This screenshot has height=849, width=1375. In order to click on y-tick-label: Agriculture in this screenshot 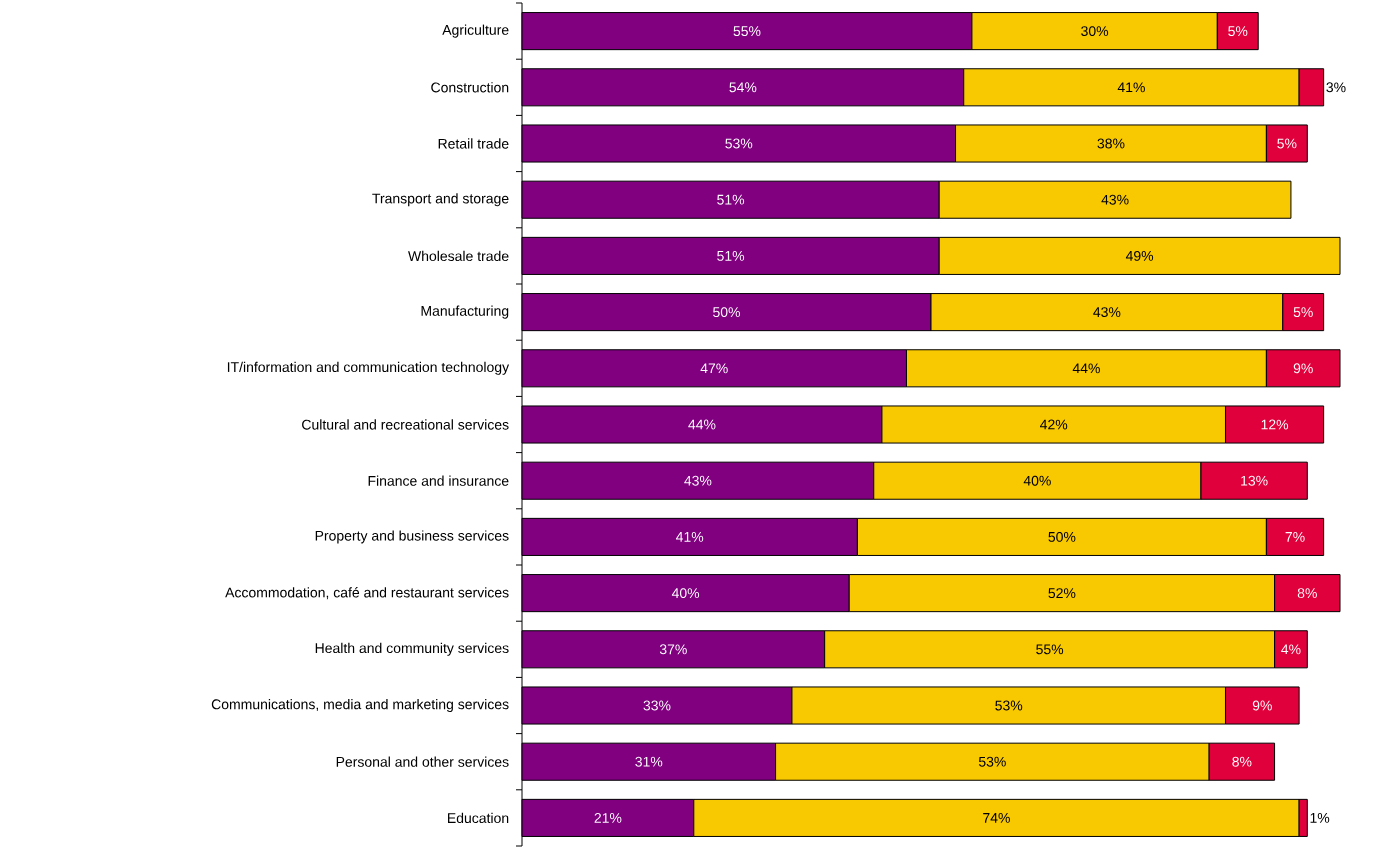, I will do `click(475, 31)`.